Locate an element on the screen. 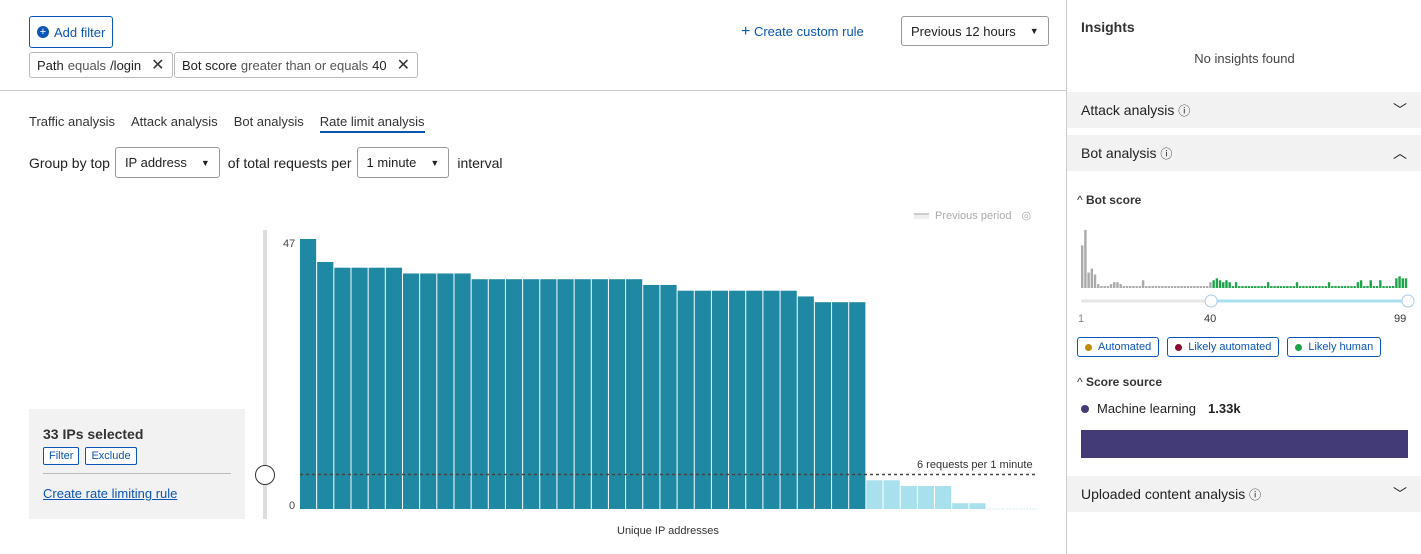  threshold-slider-handle is located at coordinates (265, 475).